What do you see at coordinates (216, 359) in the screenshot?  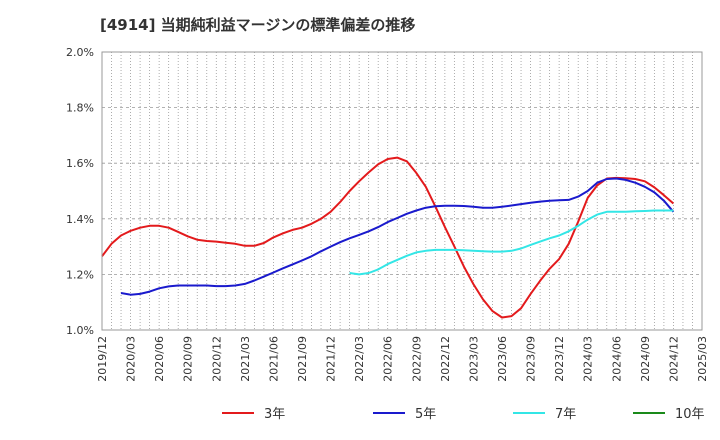 I see `x-tick-label: 2020/12` at bounding box center [216, 359].